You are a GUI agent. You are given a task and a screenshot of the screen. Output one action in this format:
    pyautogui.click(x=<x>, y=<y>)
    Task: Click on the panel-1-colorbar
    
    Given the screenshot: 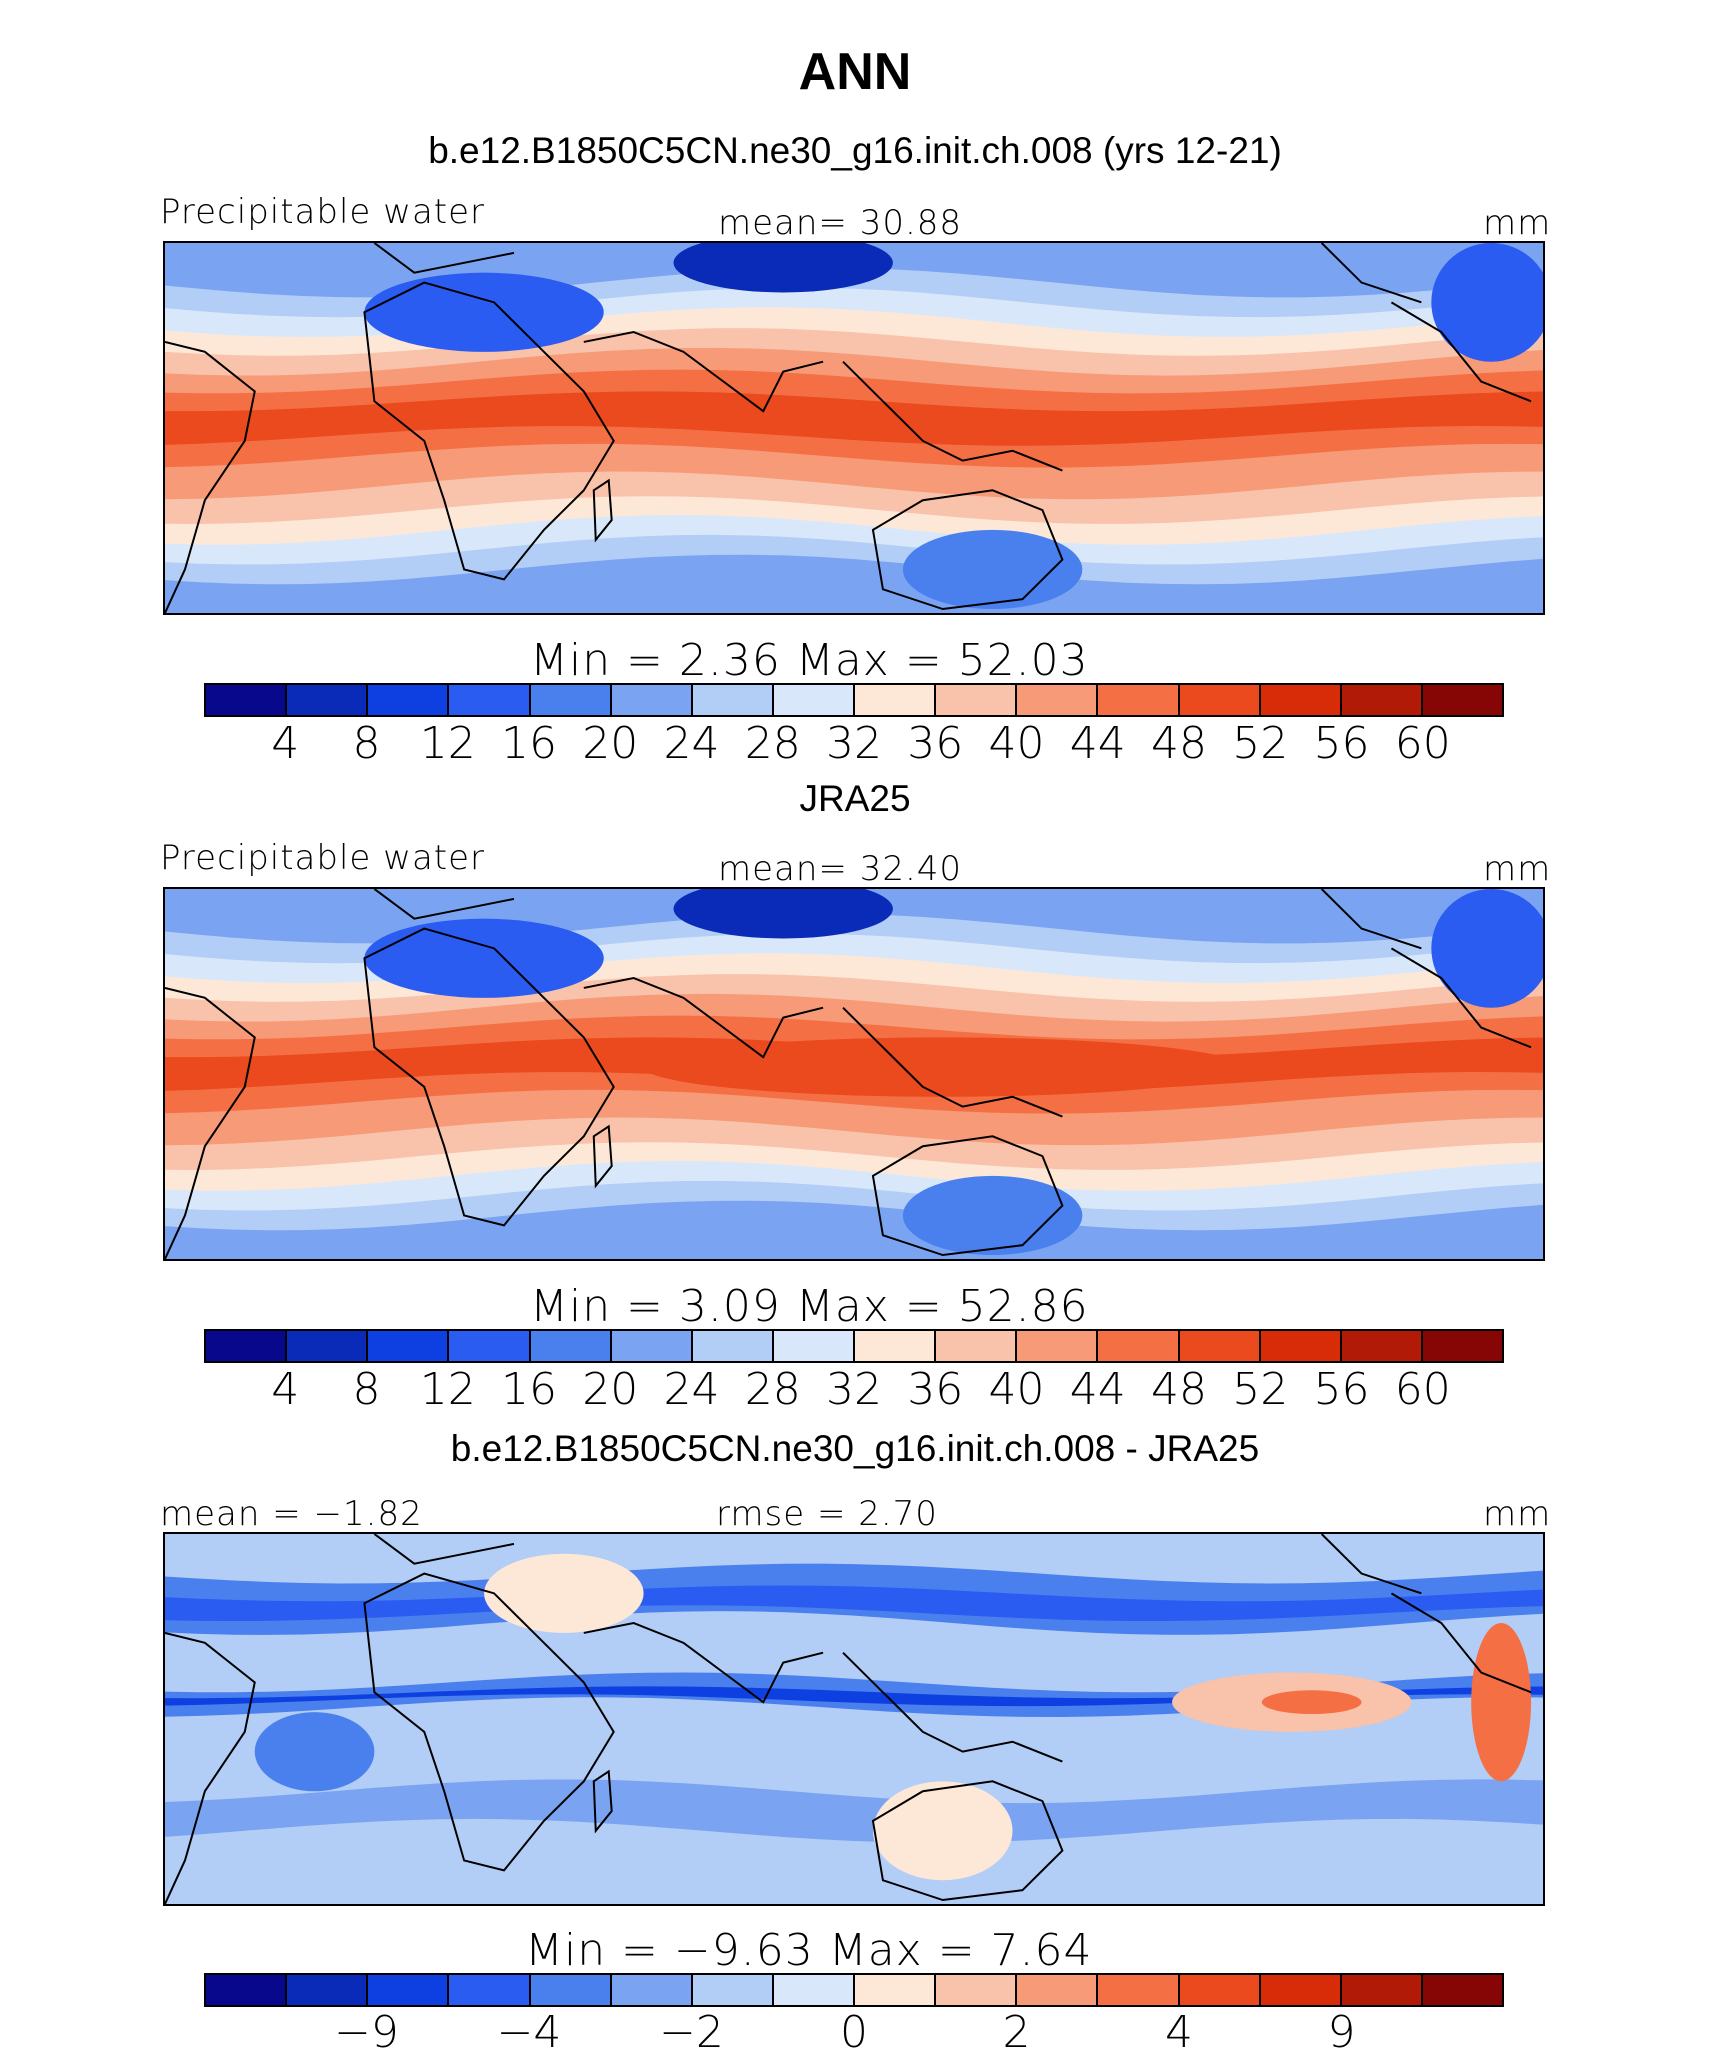 What is the action you would take?
    pyautogui.click(x=854, y=700)
    